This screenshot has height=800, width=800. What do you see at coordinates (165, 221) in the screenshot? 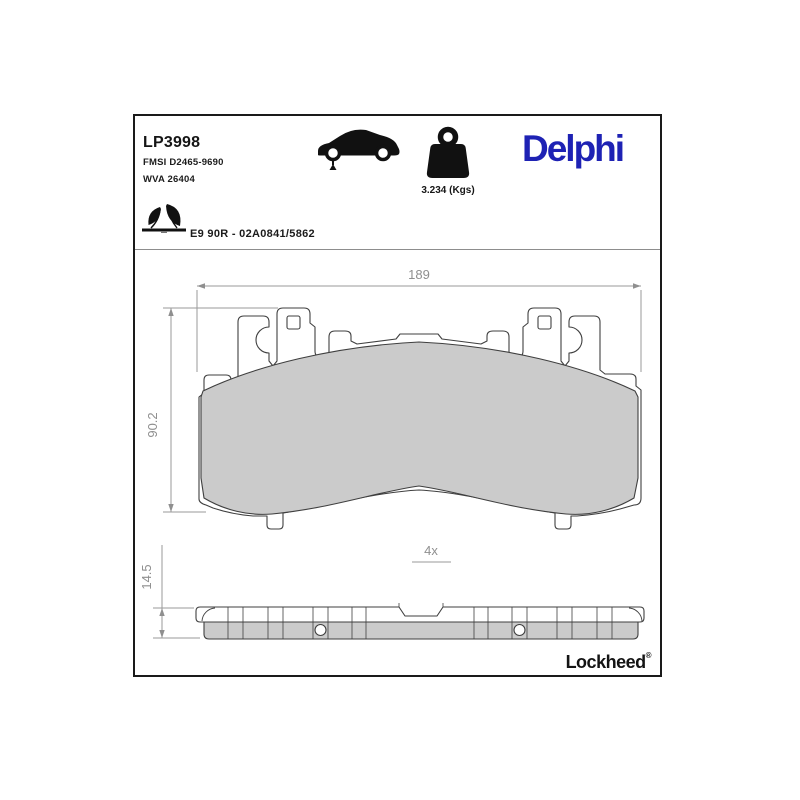
I see `leaf-icon` at bounding box center [165, 221].